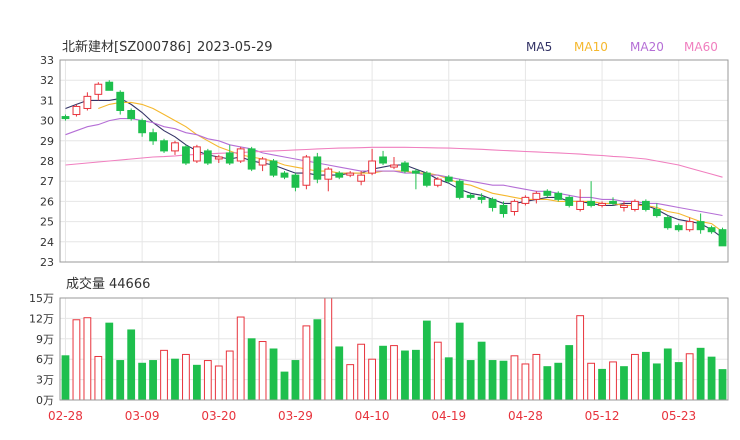  I want to click on volume-y-tick-label: 0万, so click(45, 400).